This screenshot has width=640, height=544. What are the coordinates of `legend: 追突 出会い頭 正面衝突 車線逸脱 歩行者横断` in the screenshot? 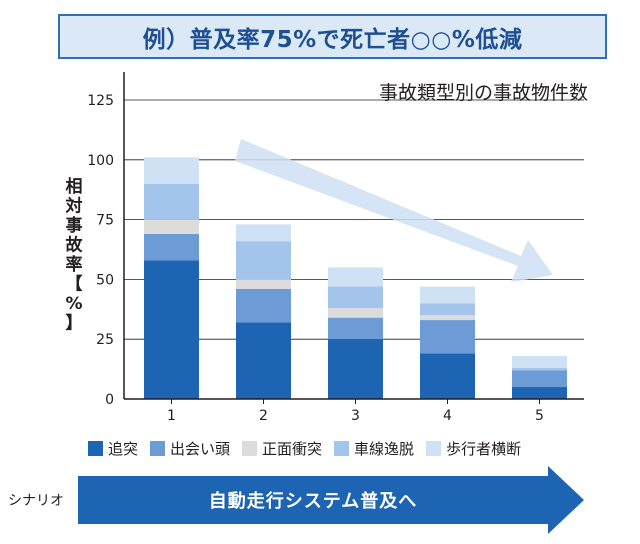 It's located at (310, 448).